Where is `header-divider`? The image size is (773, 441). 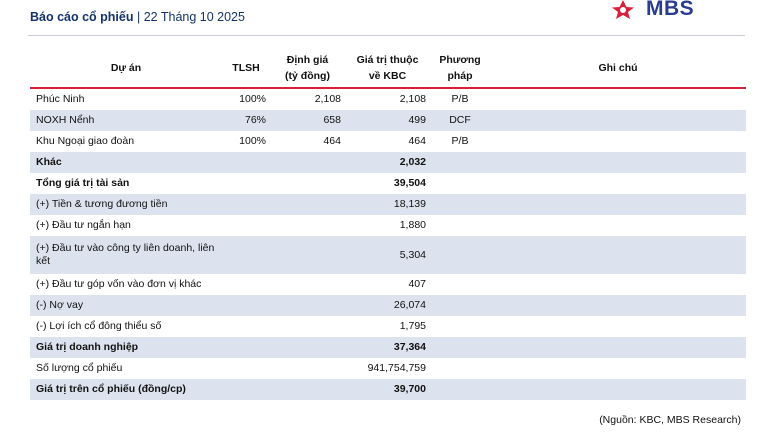 header-divider is located at coordinates (386, 35).